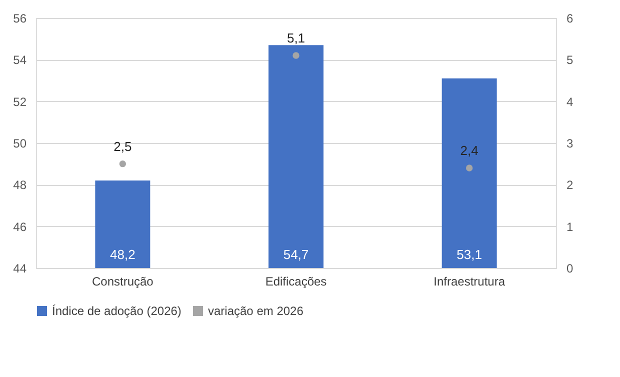 This screenshot has width=620, height=377. What do you see at coordinates (117, 311) in the screenshot?
I see `legend-label: Índice de adoção (2026)` at bounding box center [117, 311].